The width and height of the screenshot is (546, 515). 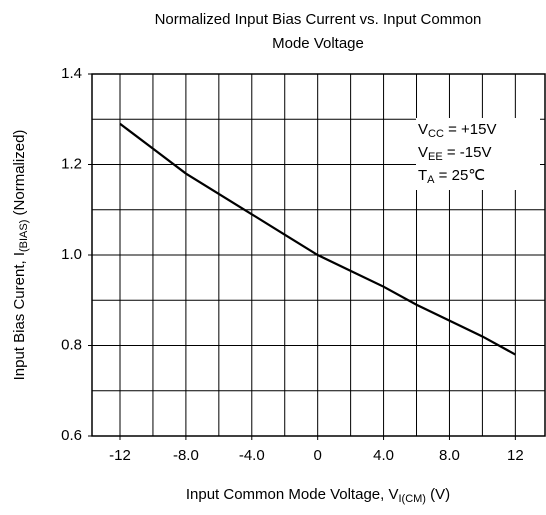 What do you see at coordinates (515, 455) in the screenshot?
I see `x-tick-label: 12` at bounding box center [515, 455].